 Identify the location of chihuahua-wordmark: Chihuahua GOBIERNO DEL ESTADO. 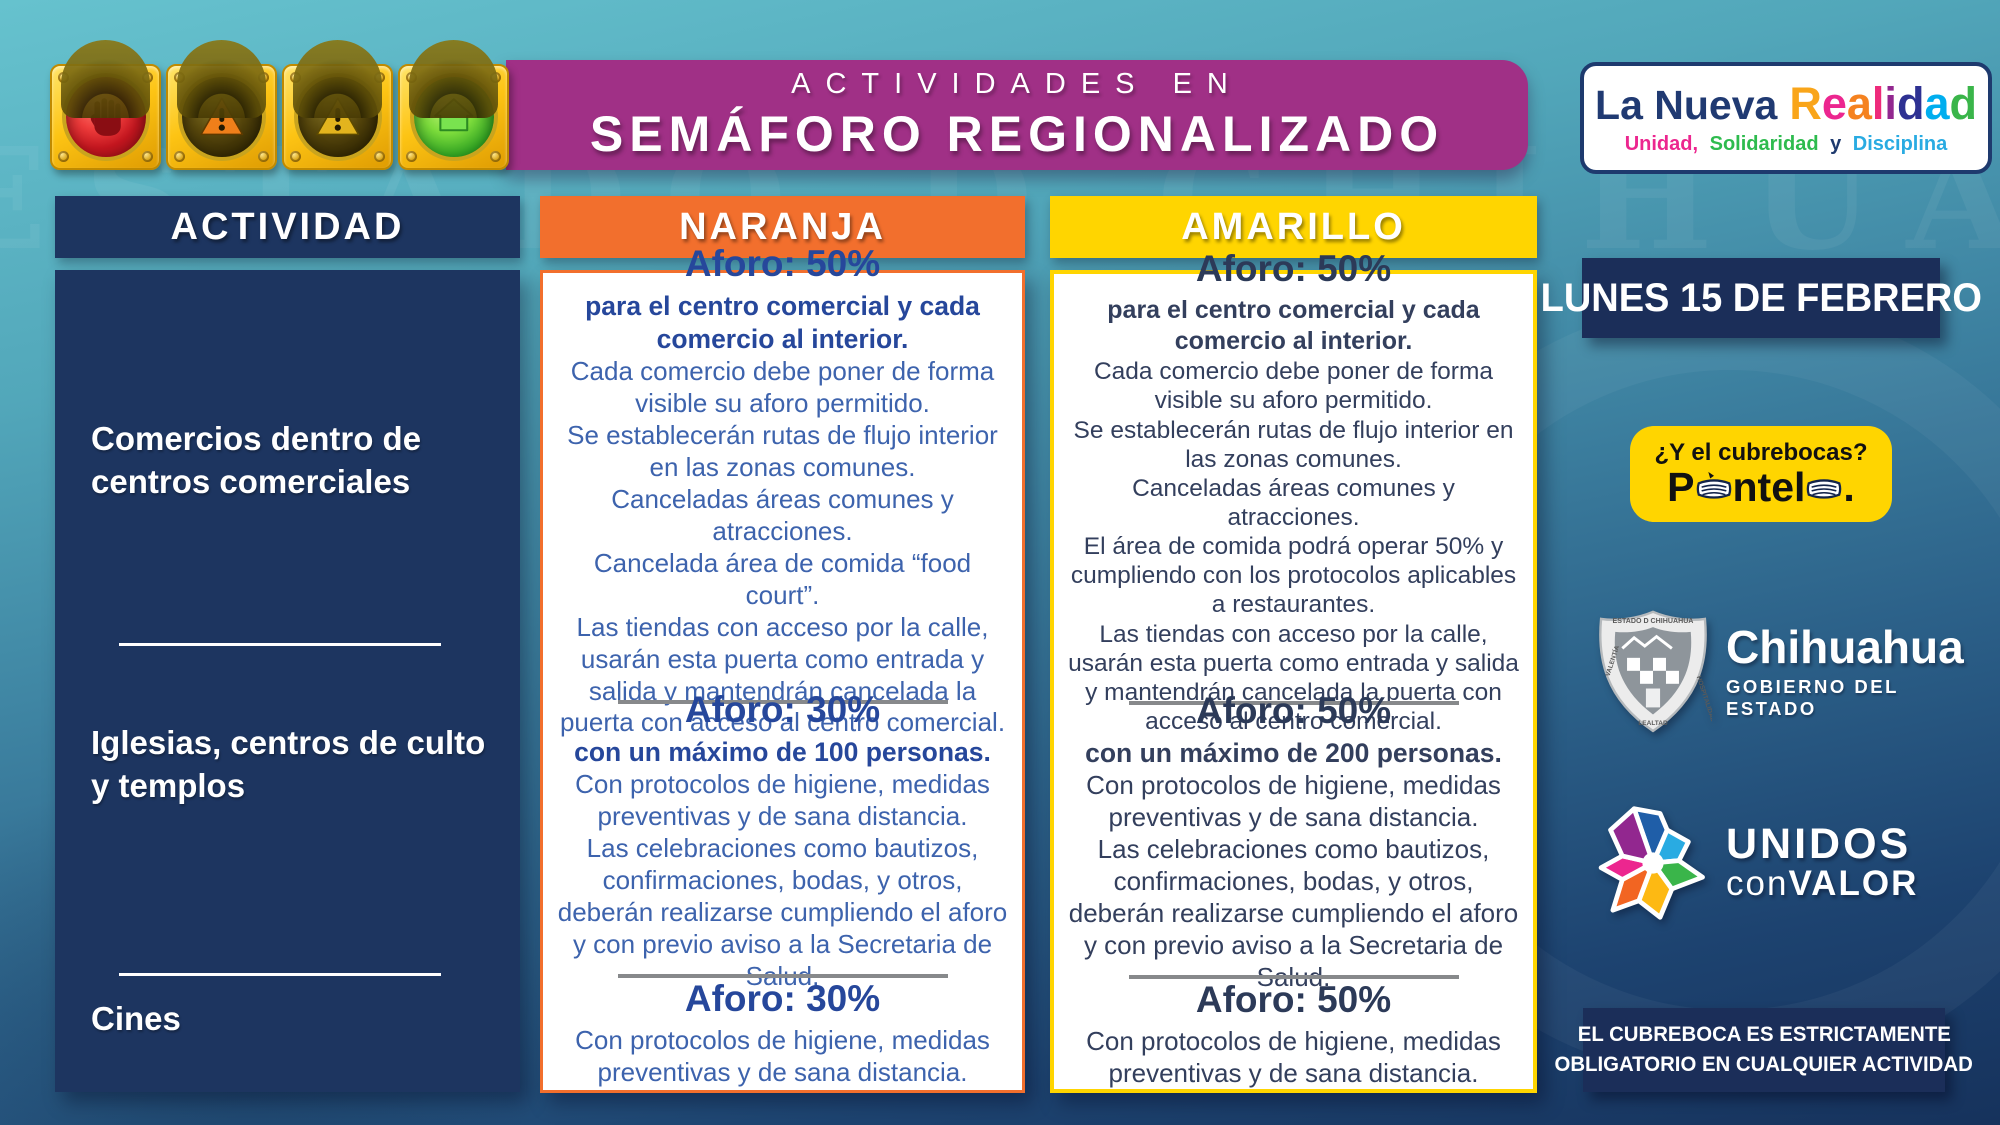
(1860, 672).